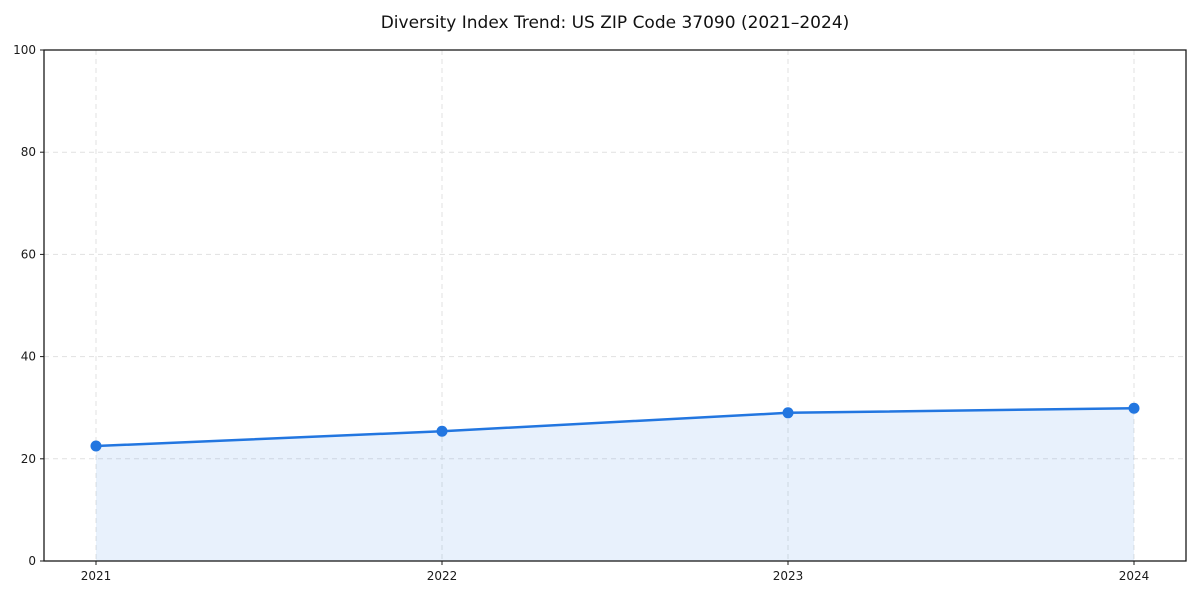  I want to click on x-tick-label: 2022, so click(442, 576).